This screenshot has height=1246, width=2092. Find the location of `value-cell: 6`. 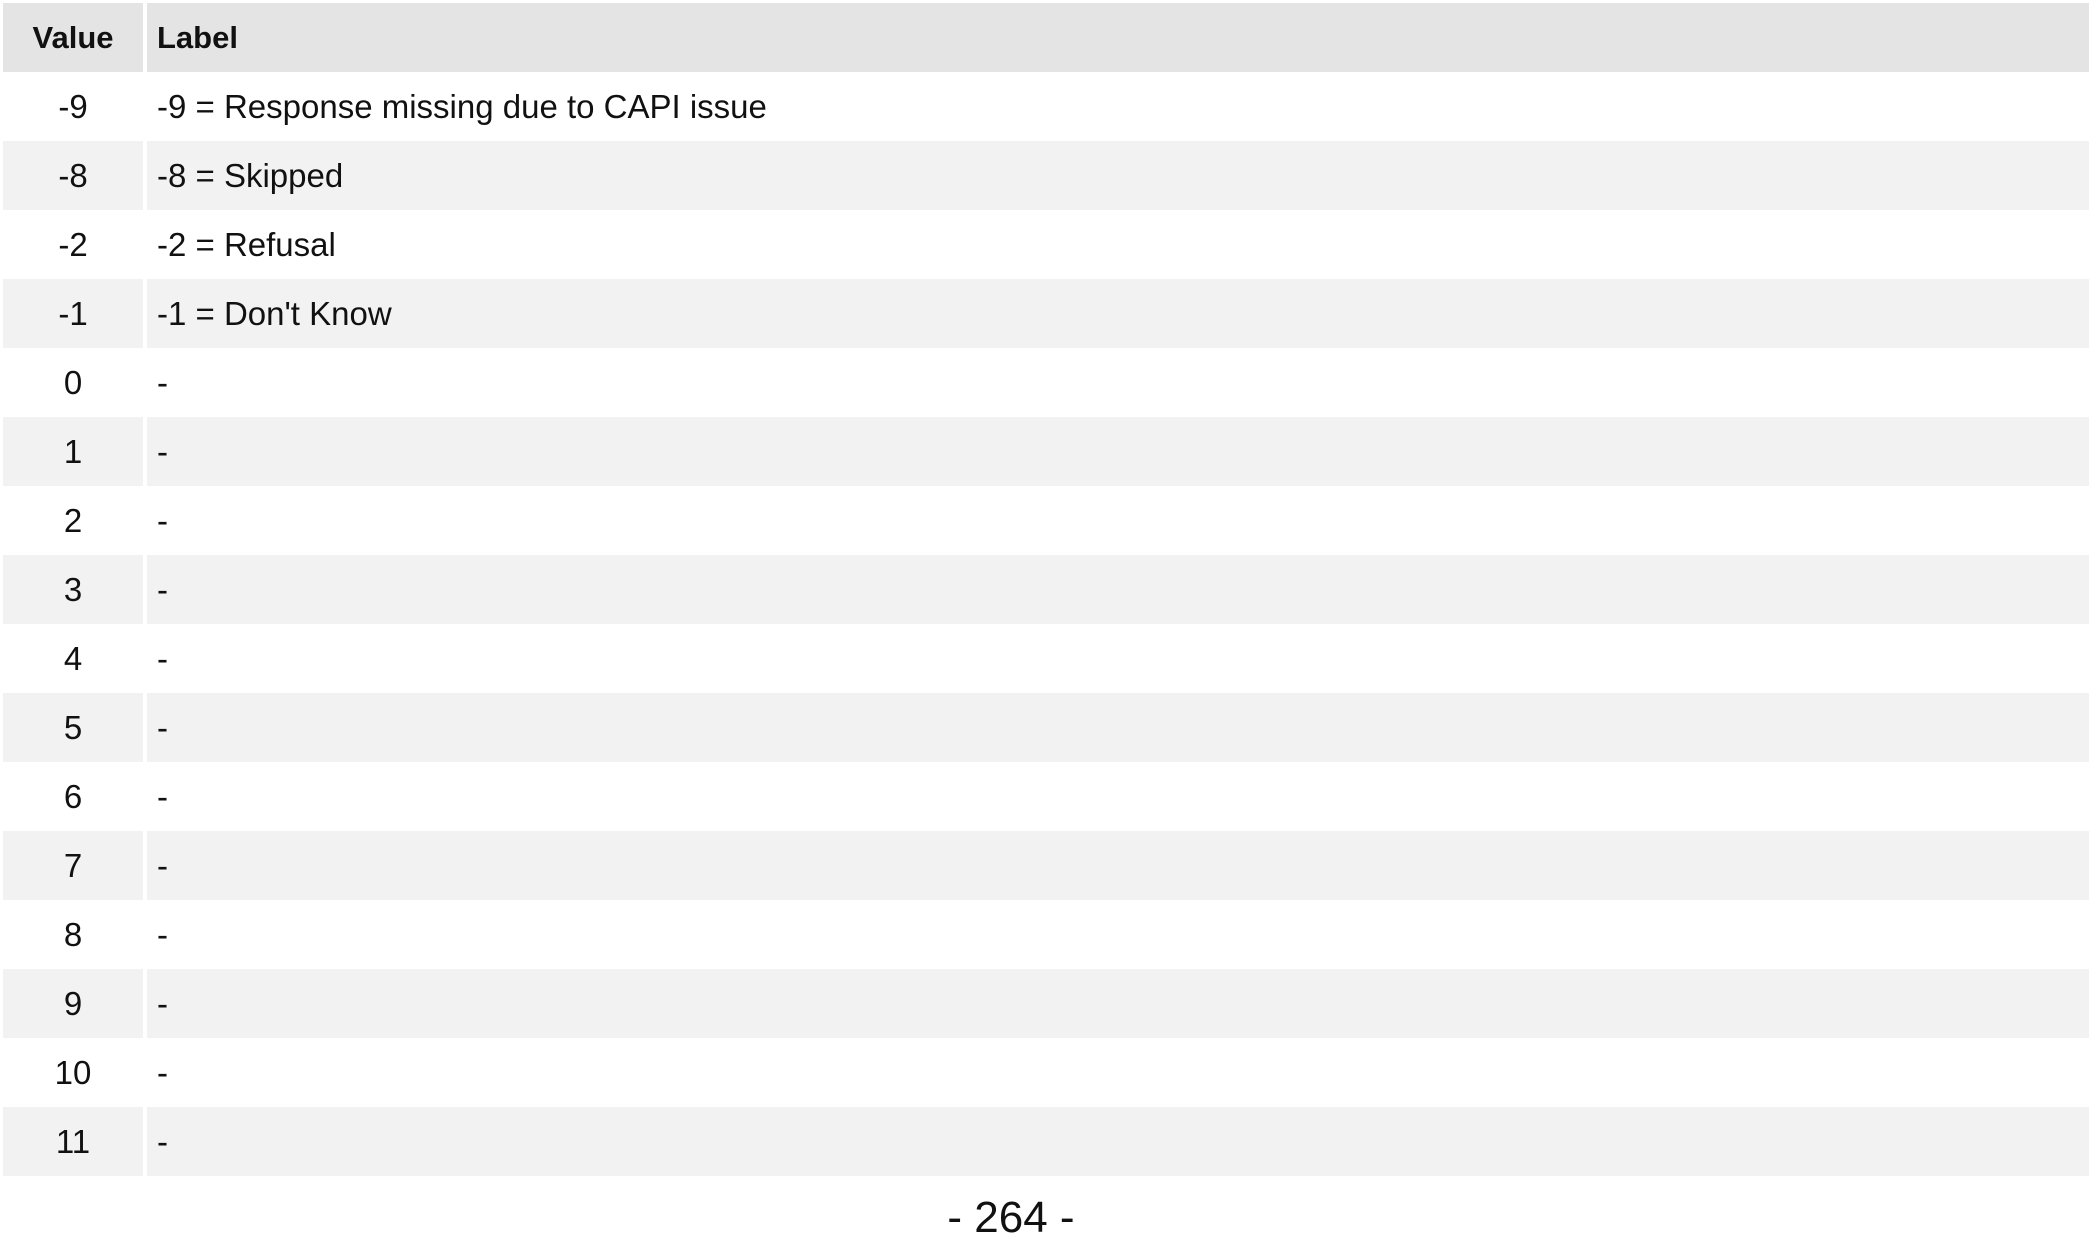

value-cell: 6 is located at coordinates (75, 796).